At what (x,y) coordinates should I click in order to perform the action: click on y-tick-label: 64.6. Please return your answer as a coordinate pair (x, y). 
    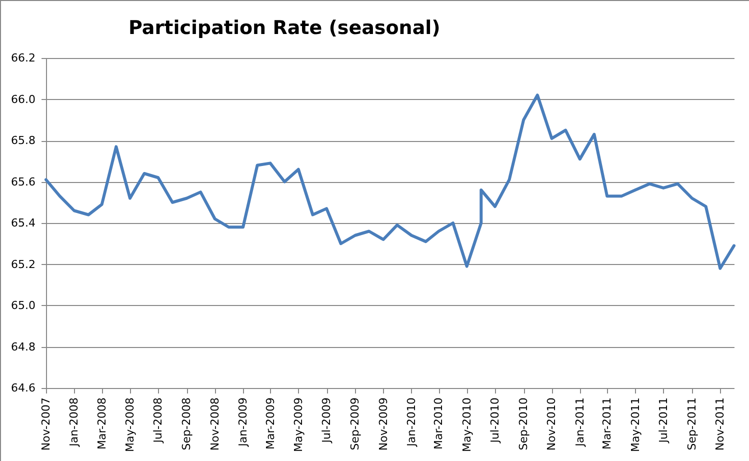
    Looking at the image, I should click on (23, 388).